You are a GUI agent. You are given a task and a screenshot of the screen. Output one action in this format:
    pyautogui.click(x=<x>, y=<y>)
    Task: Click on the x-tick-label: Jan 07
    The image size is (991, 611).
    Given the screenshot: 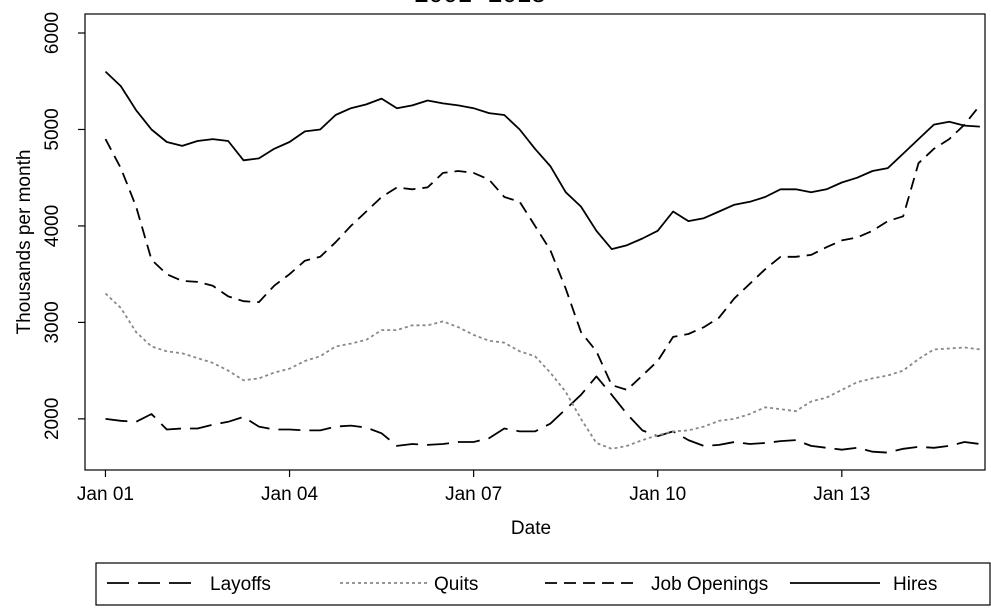 What is the action you would take?
    pyautogui.click(x=473, y=494)
    